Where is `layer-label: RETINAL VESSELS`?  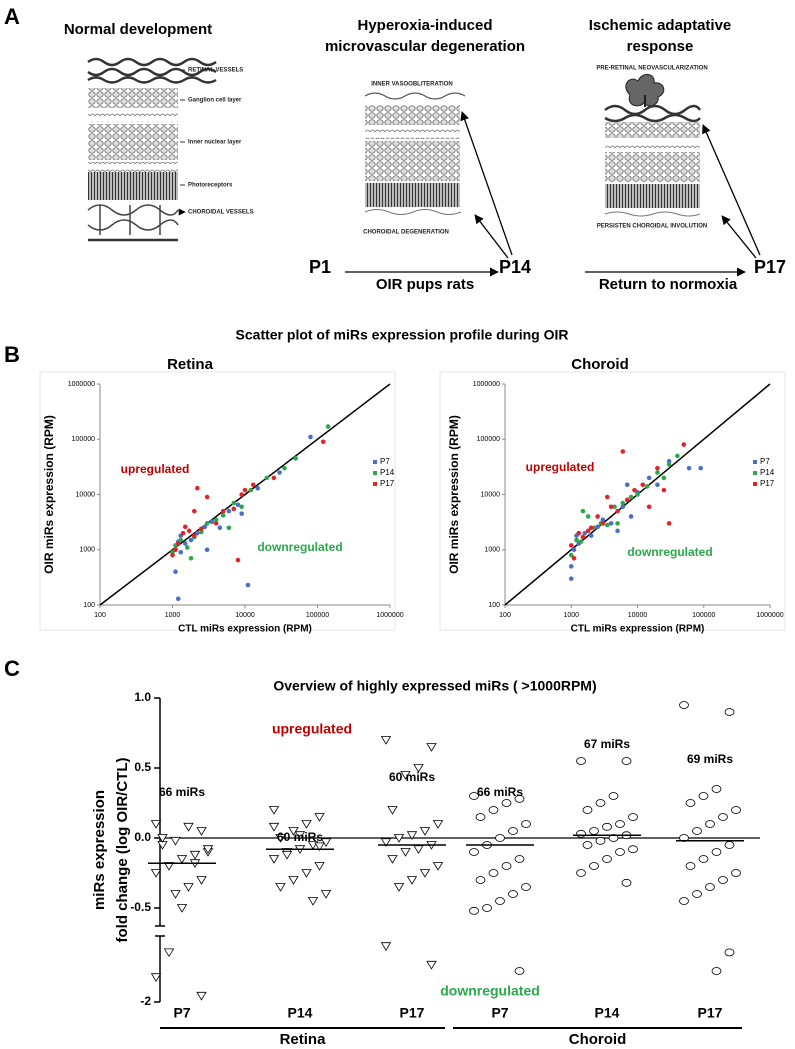
layer-label: RETINAL VESSELS is located at coordinates (215, 71).